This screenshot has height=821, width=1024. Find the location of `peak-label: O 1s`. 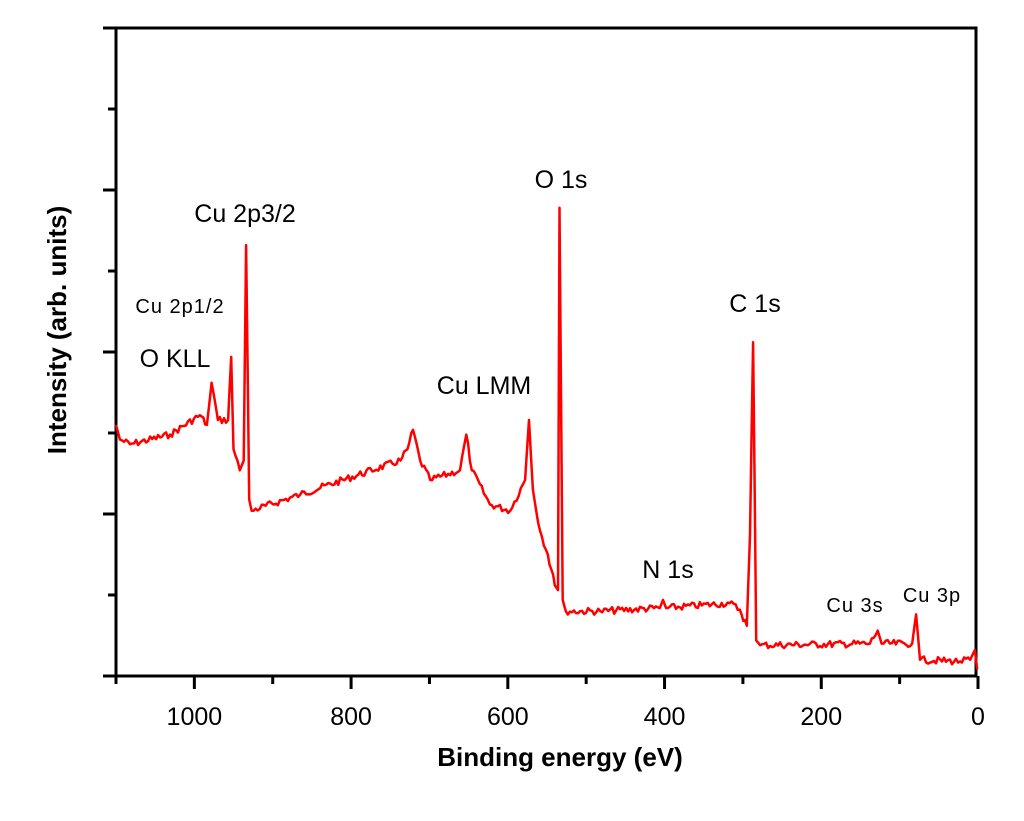

peak-label: O 1s is located at coordinates (561, 180).